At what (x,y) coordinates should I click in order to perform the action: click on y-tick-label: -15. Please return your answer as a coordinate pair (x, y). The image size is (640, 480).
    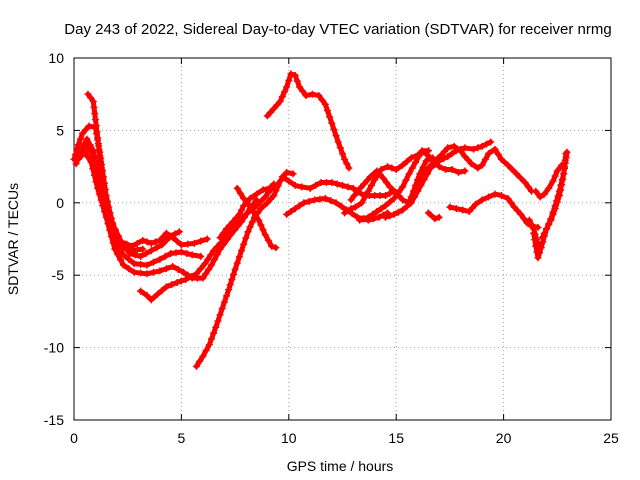
    Looking at the image, I should click on (54, 420).